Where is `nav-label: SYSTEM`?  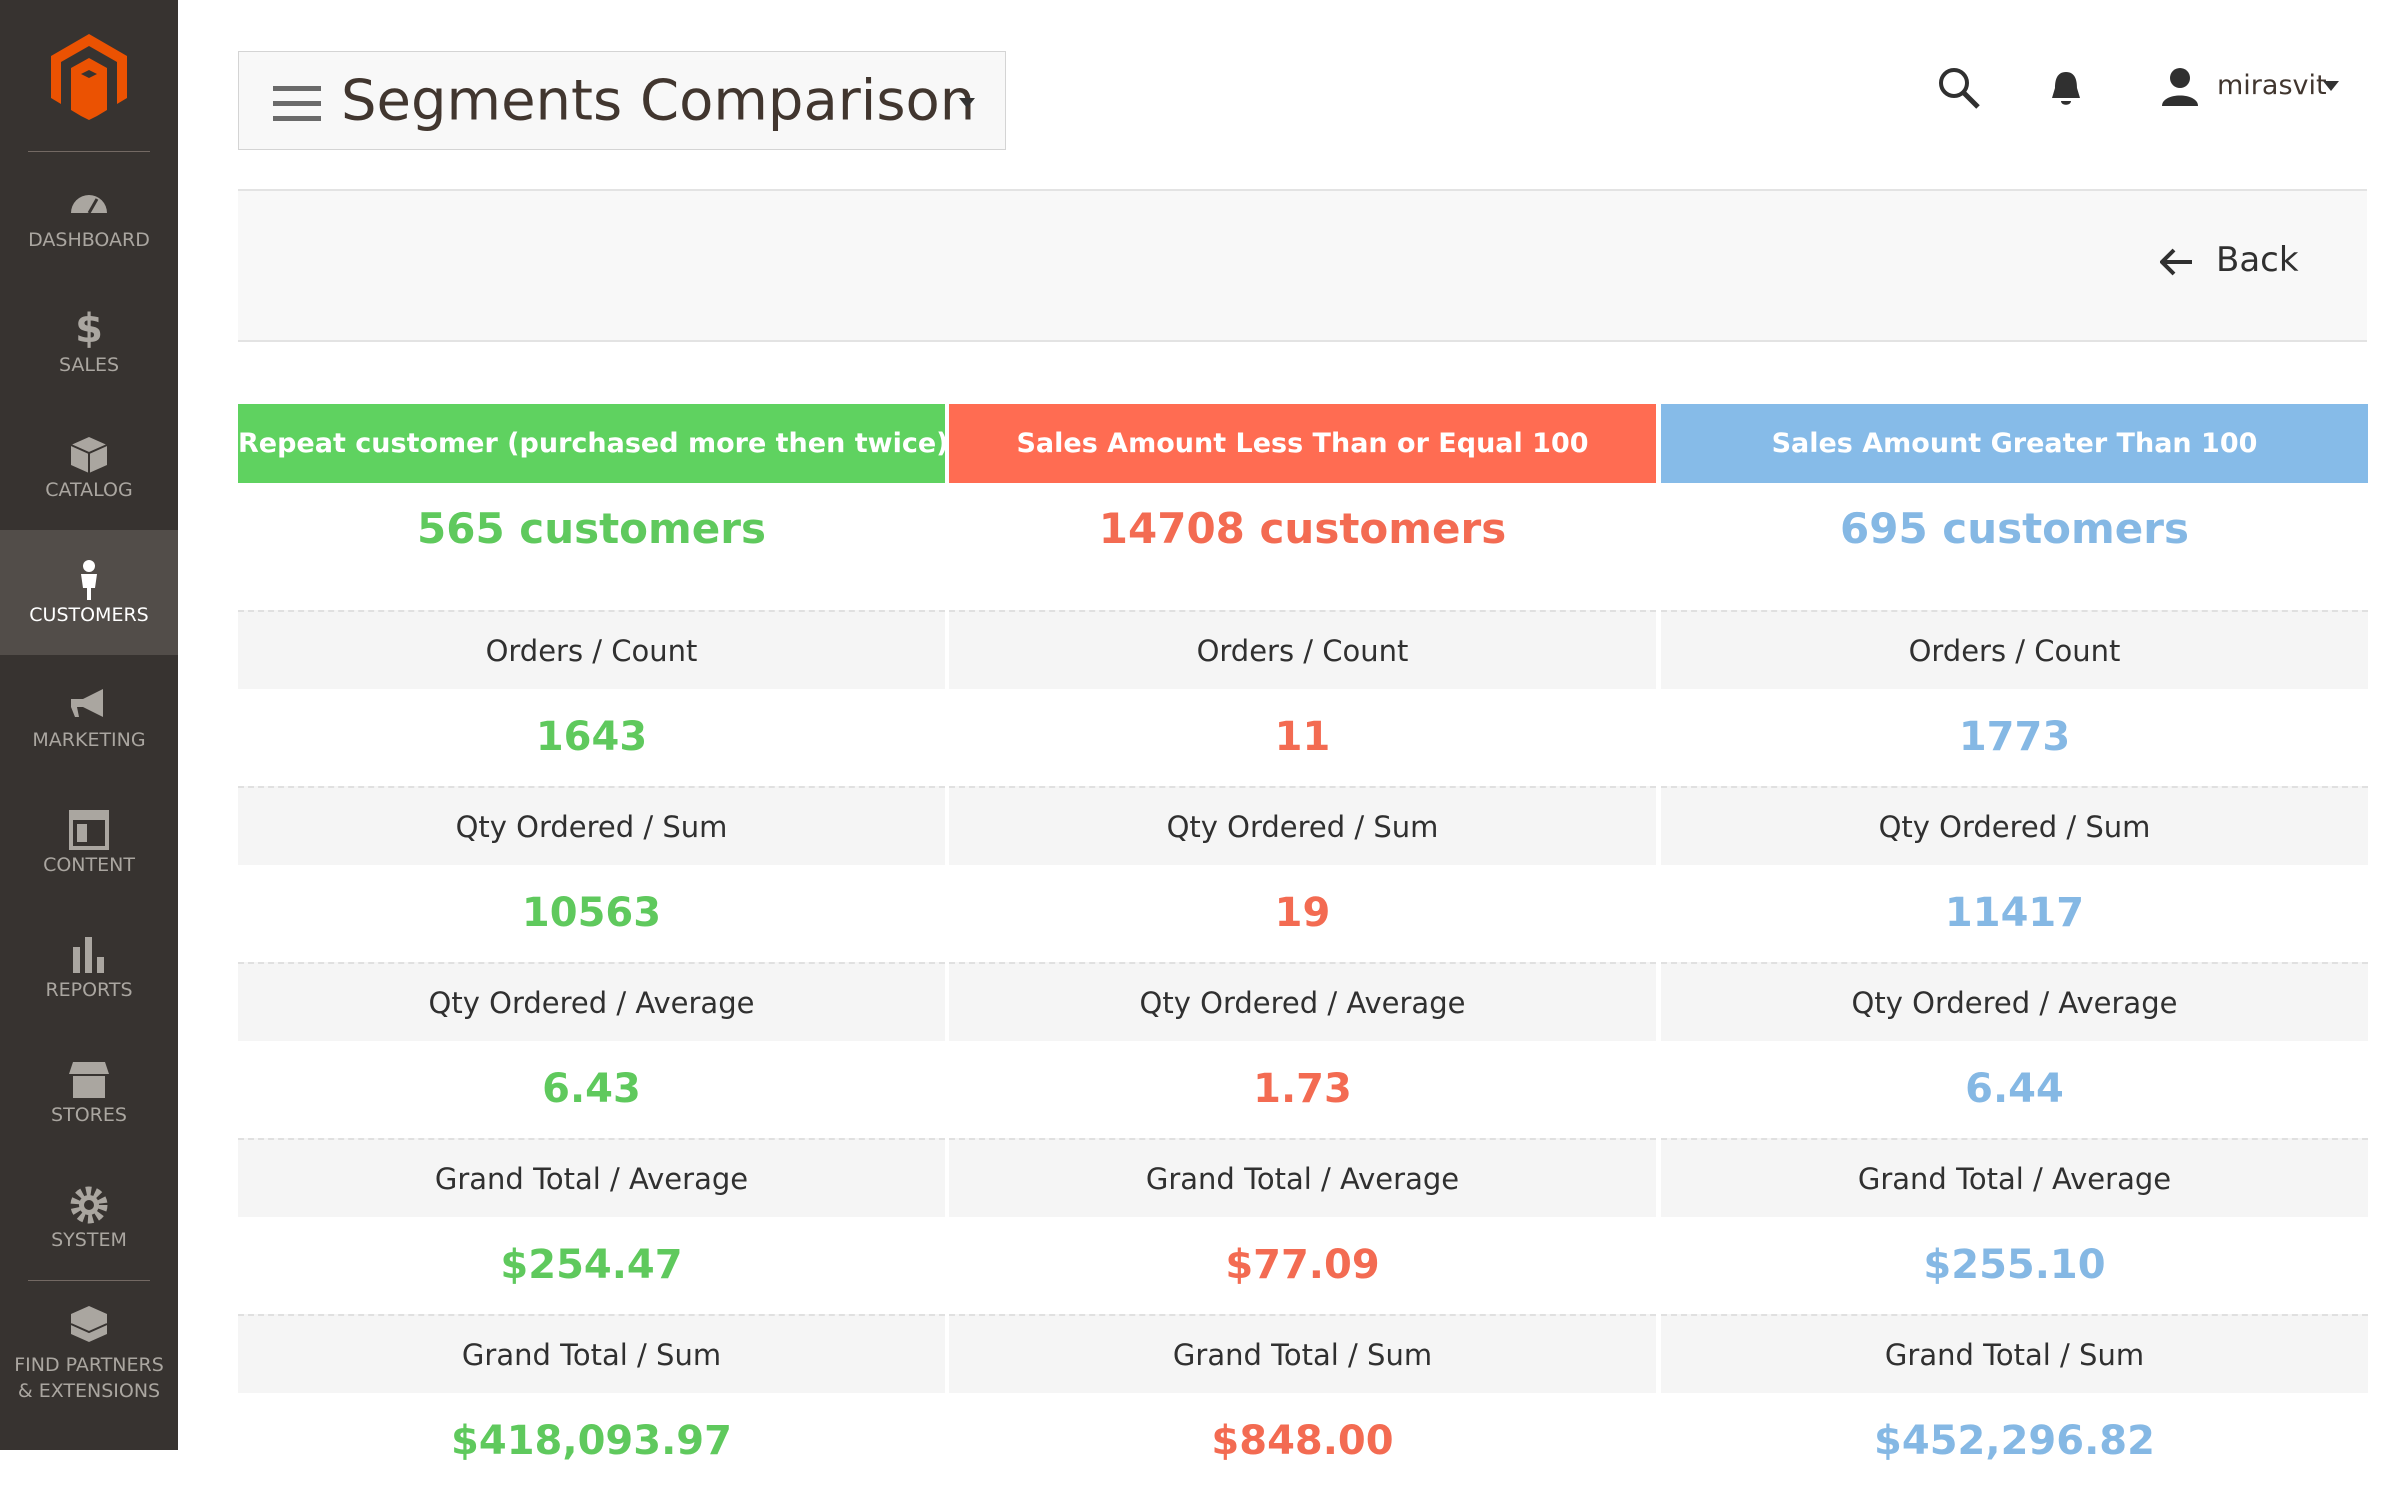 nav-label: SYSTEM is located at coordinates (89, 1240).